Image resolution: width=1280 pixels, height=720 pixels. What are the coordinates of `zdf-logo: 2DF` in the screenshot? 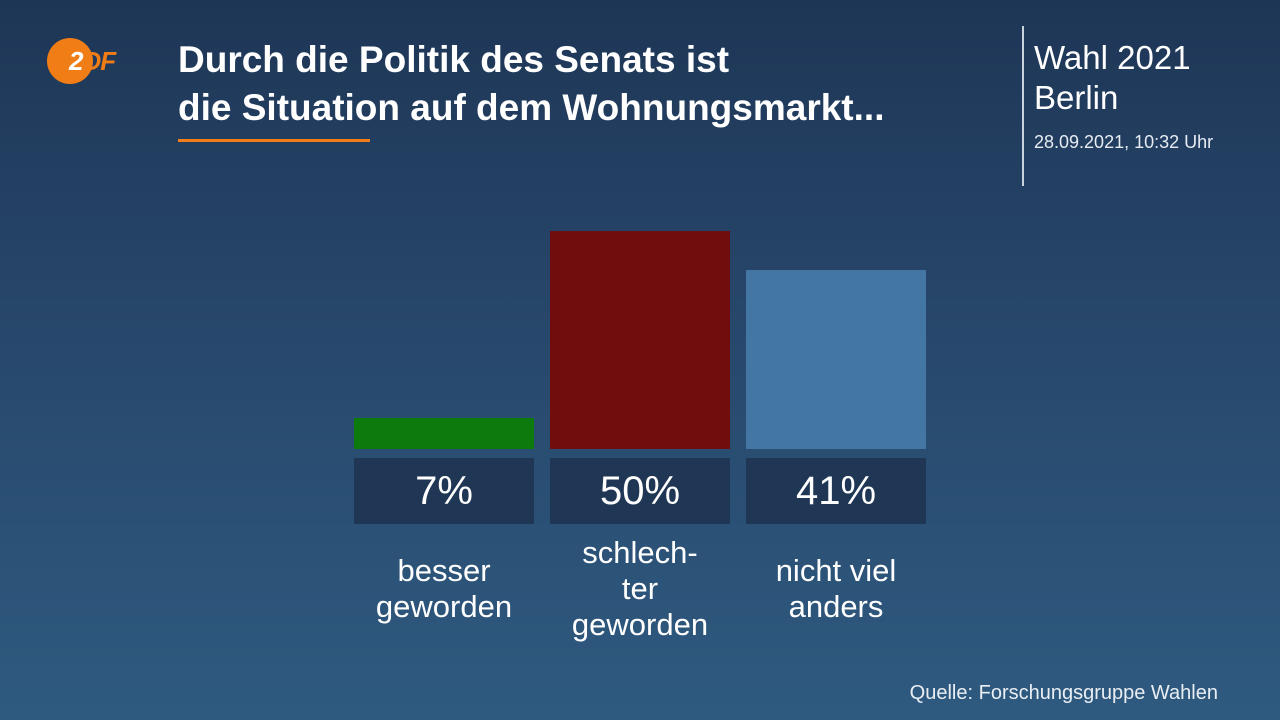 It's located at (91, 61).